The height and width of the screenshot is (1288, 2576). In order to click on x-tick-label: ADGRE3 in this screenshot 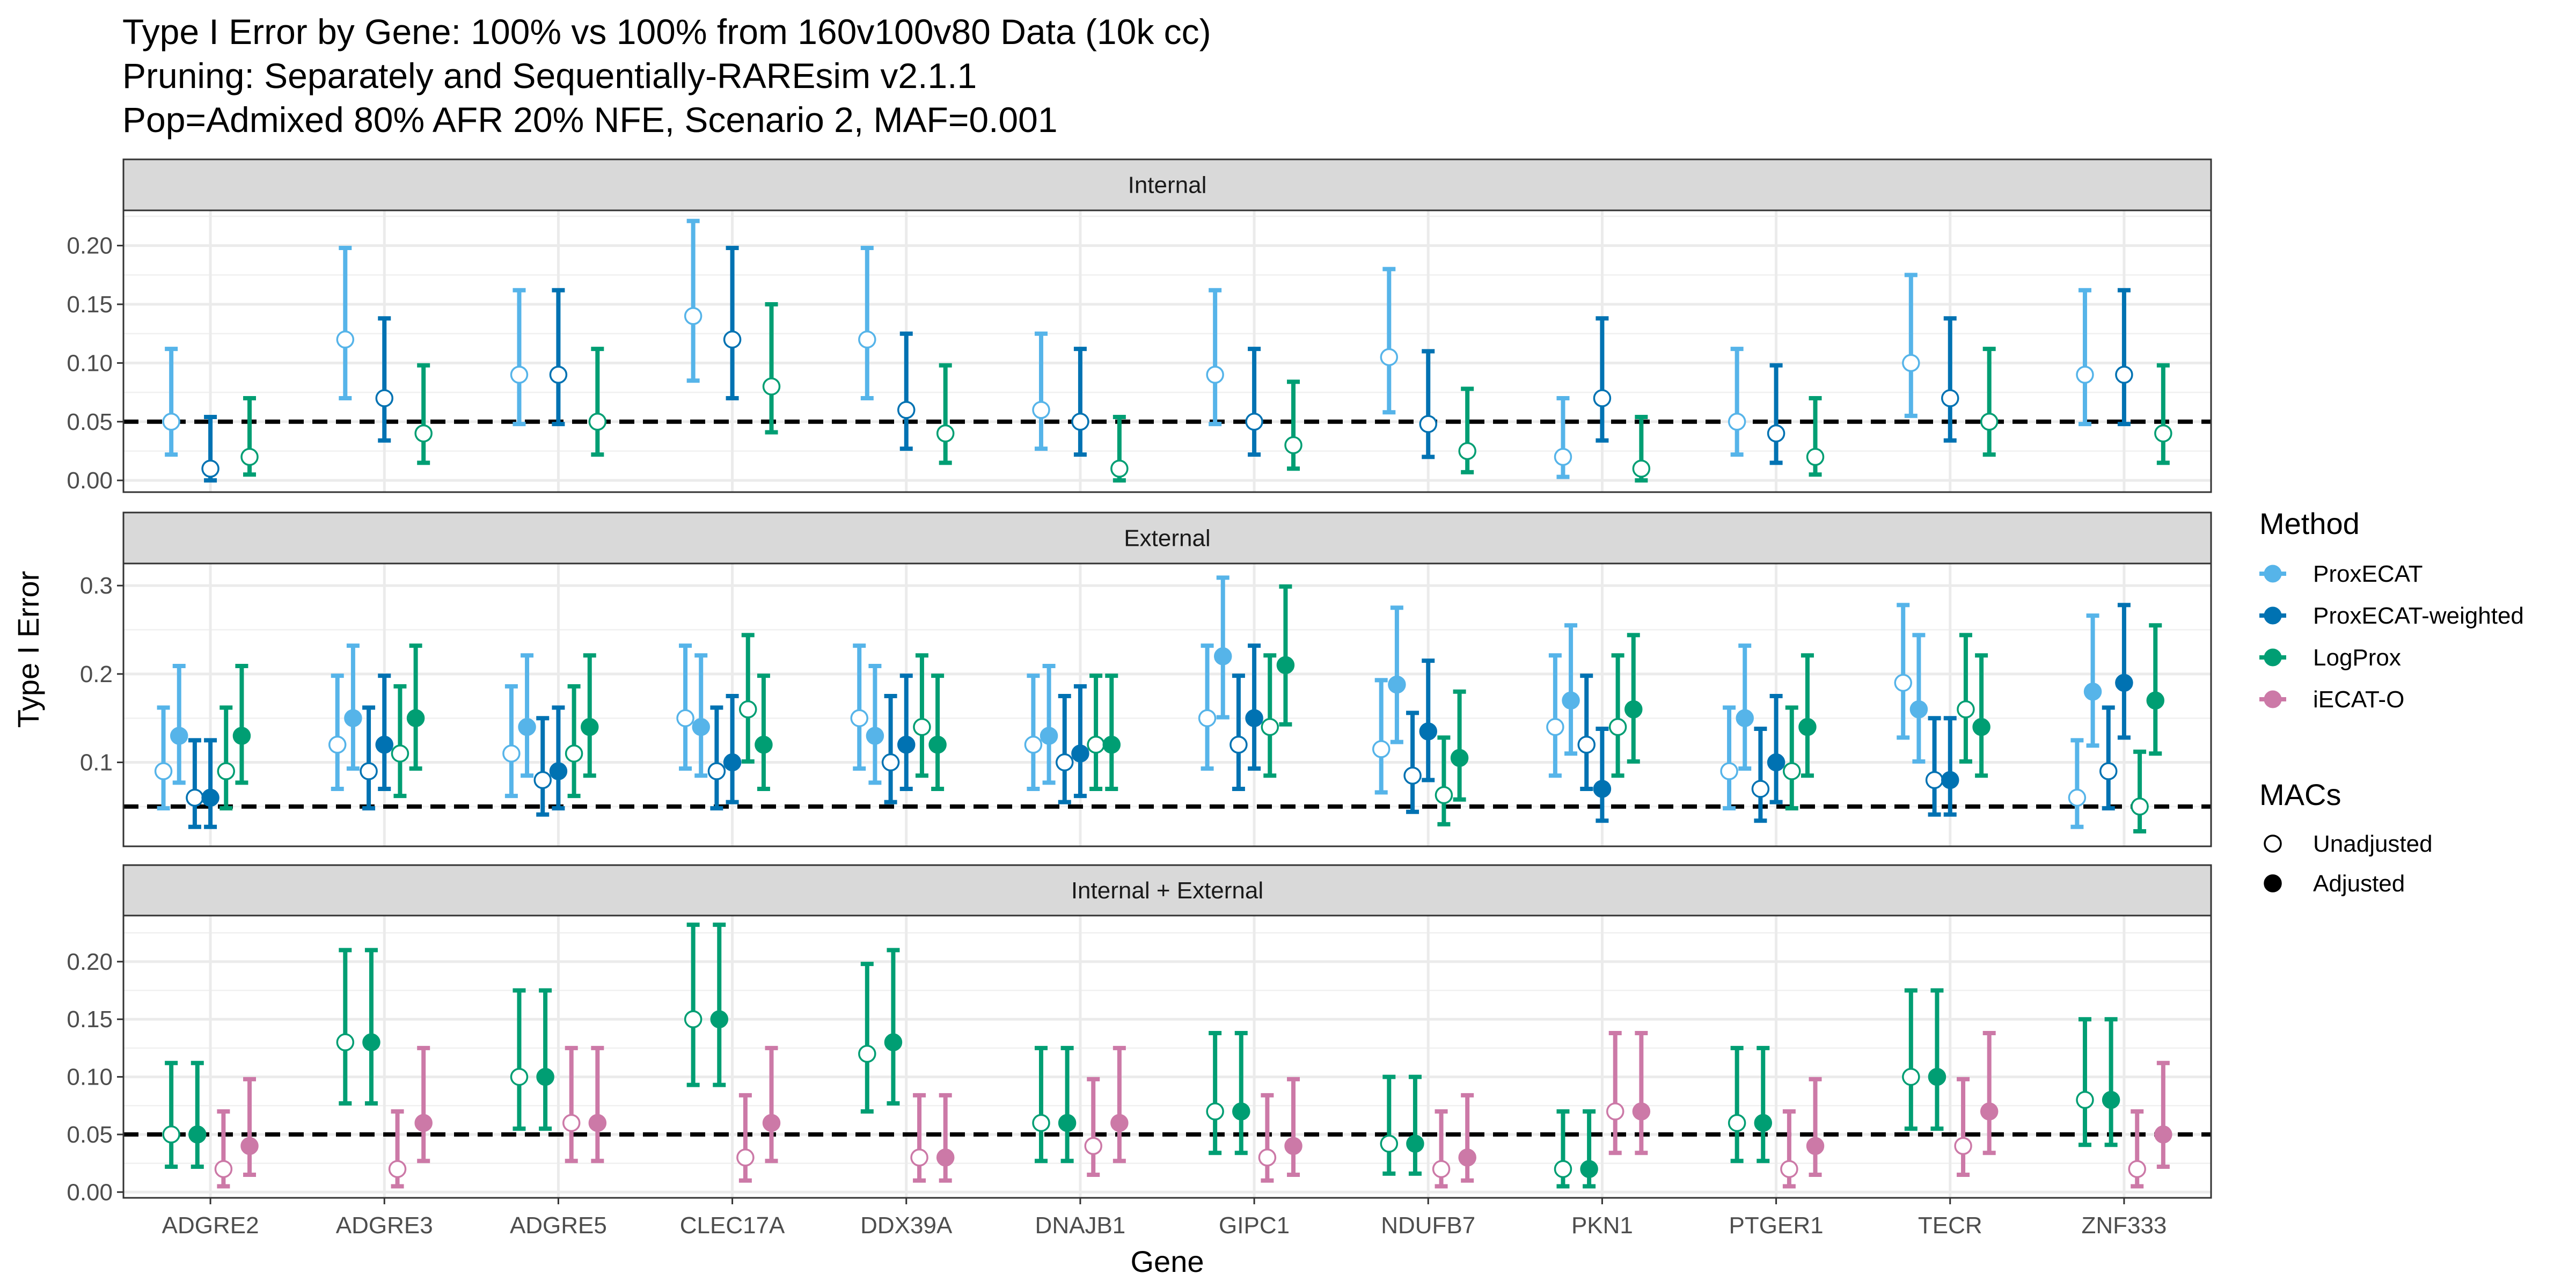, I will do `click(384, 1225)`.